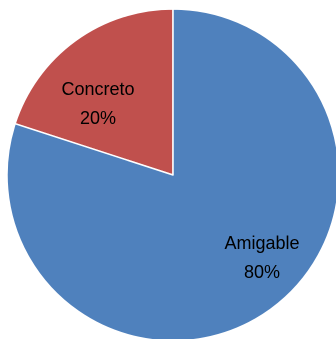 Image resolution: width=336 pixels, height=339 pixels. Describe the element at coordinates (98, 118) in the screenshot. I see `slice-label-concreto-percent: 20%` at that location.